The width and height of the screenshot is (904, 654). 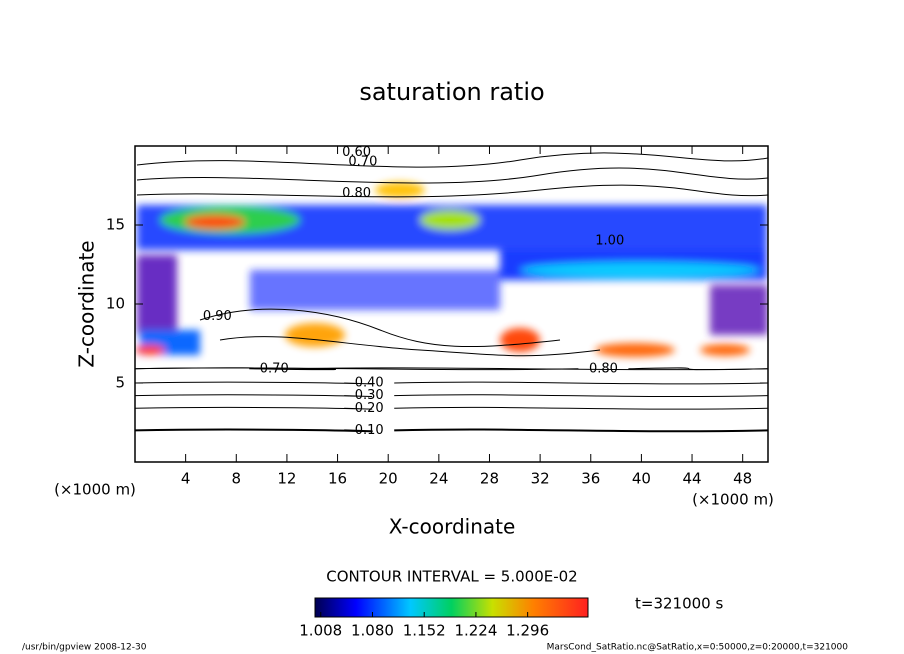 What do you see at coordinates (590, 479) in the screenshot?
I see `x-tick-label: 36` at bounding box center [590, 479].